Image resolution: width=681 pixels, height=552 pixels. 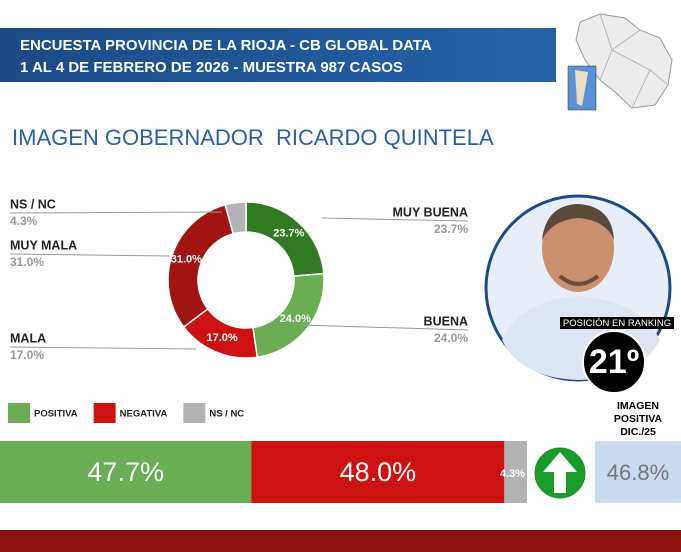 I want to click on bar-value: 48.0%, so click(x=378, y=472).